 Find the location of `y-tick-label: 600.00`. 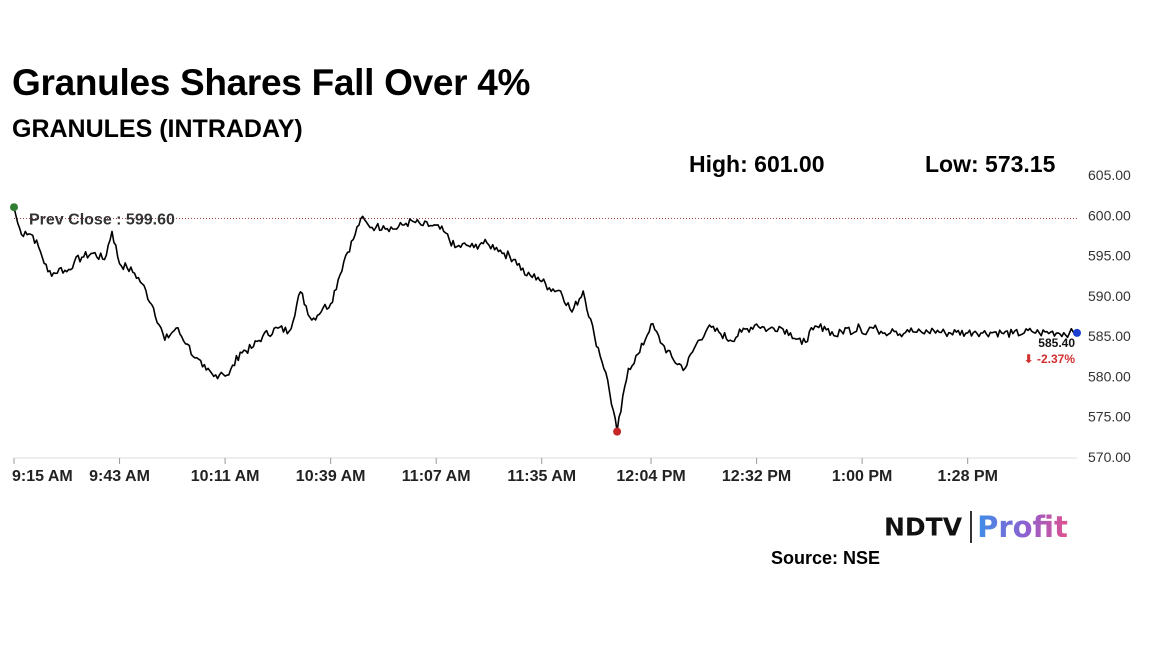

y-tick-label: 600.00 is located at coordinates (1109, 215).